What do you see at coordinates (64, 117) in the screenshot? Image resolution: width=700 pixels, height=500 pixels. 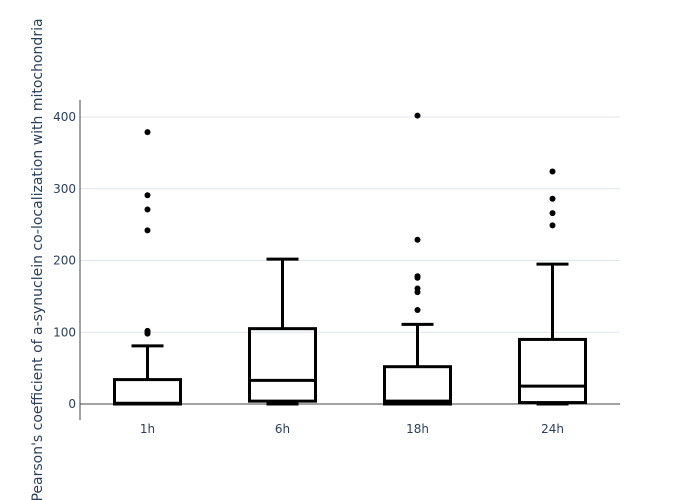 I see `y-tick-label: 400` at bounding box center [64, 117].